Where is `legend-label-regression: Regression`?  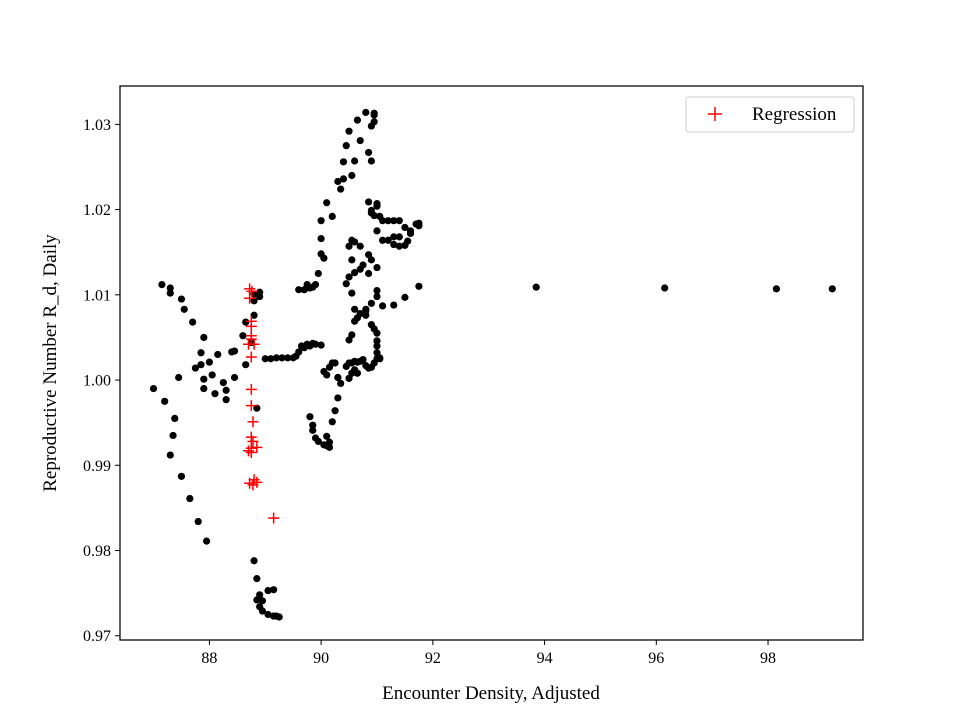
legend-label-regression: Regression is located at coordinates (794, 114).